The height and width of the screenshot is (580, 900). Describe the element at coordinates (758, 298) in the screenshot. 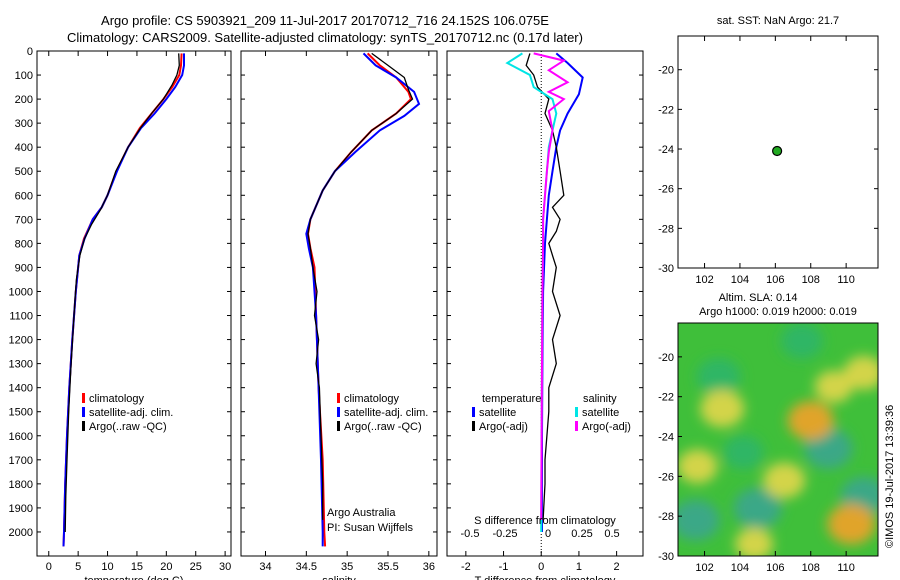

I see `sla-map-title-line1: Altim. SLA: 0.14` at that location.